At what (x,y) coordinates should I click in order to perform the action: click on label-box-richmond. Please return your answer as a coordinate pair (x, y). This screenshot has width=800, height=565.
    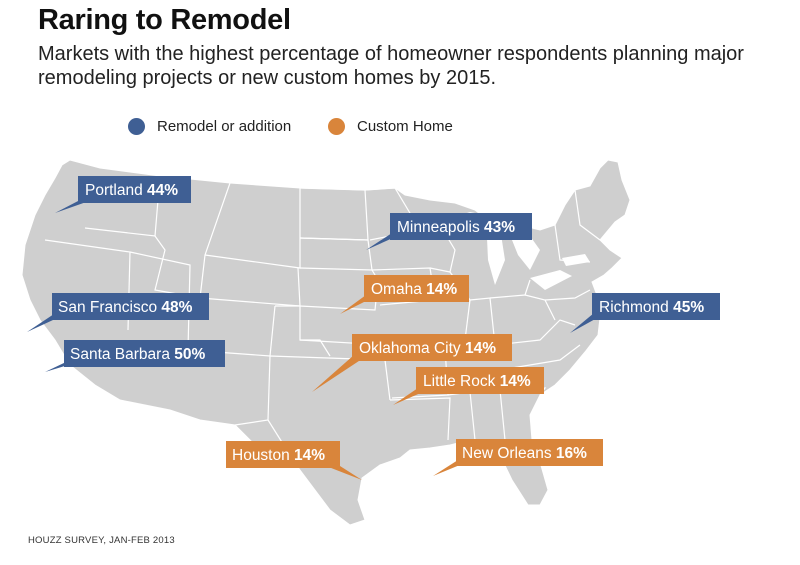
    Looking at the image, I should click on (656, 306).